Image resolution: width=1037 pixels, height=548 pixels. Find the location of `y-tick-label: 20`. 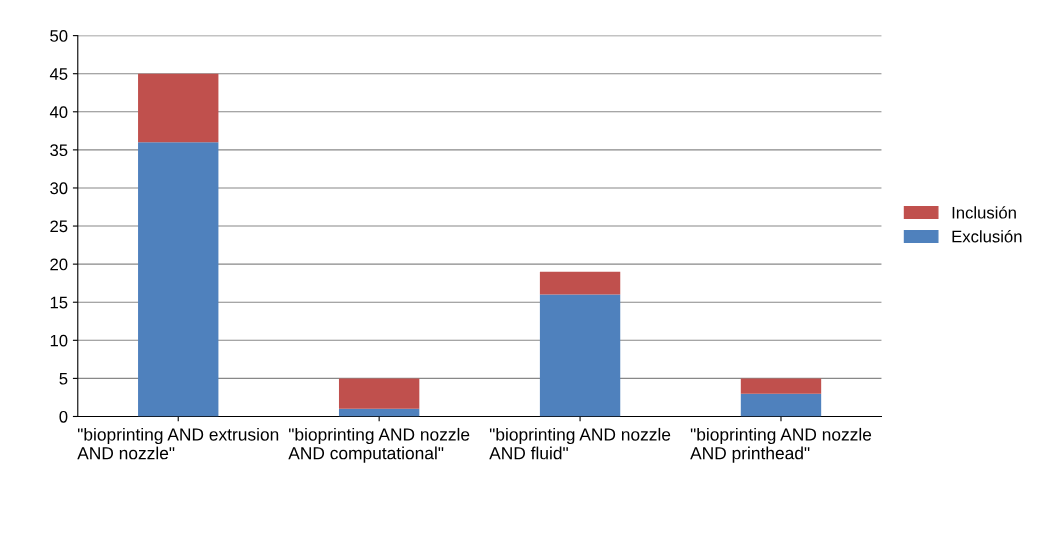

y-tick-label: 20 is located at coordinates (59, 264).